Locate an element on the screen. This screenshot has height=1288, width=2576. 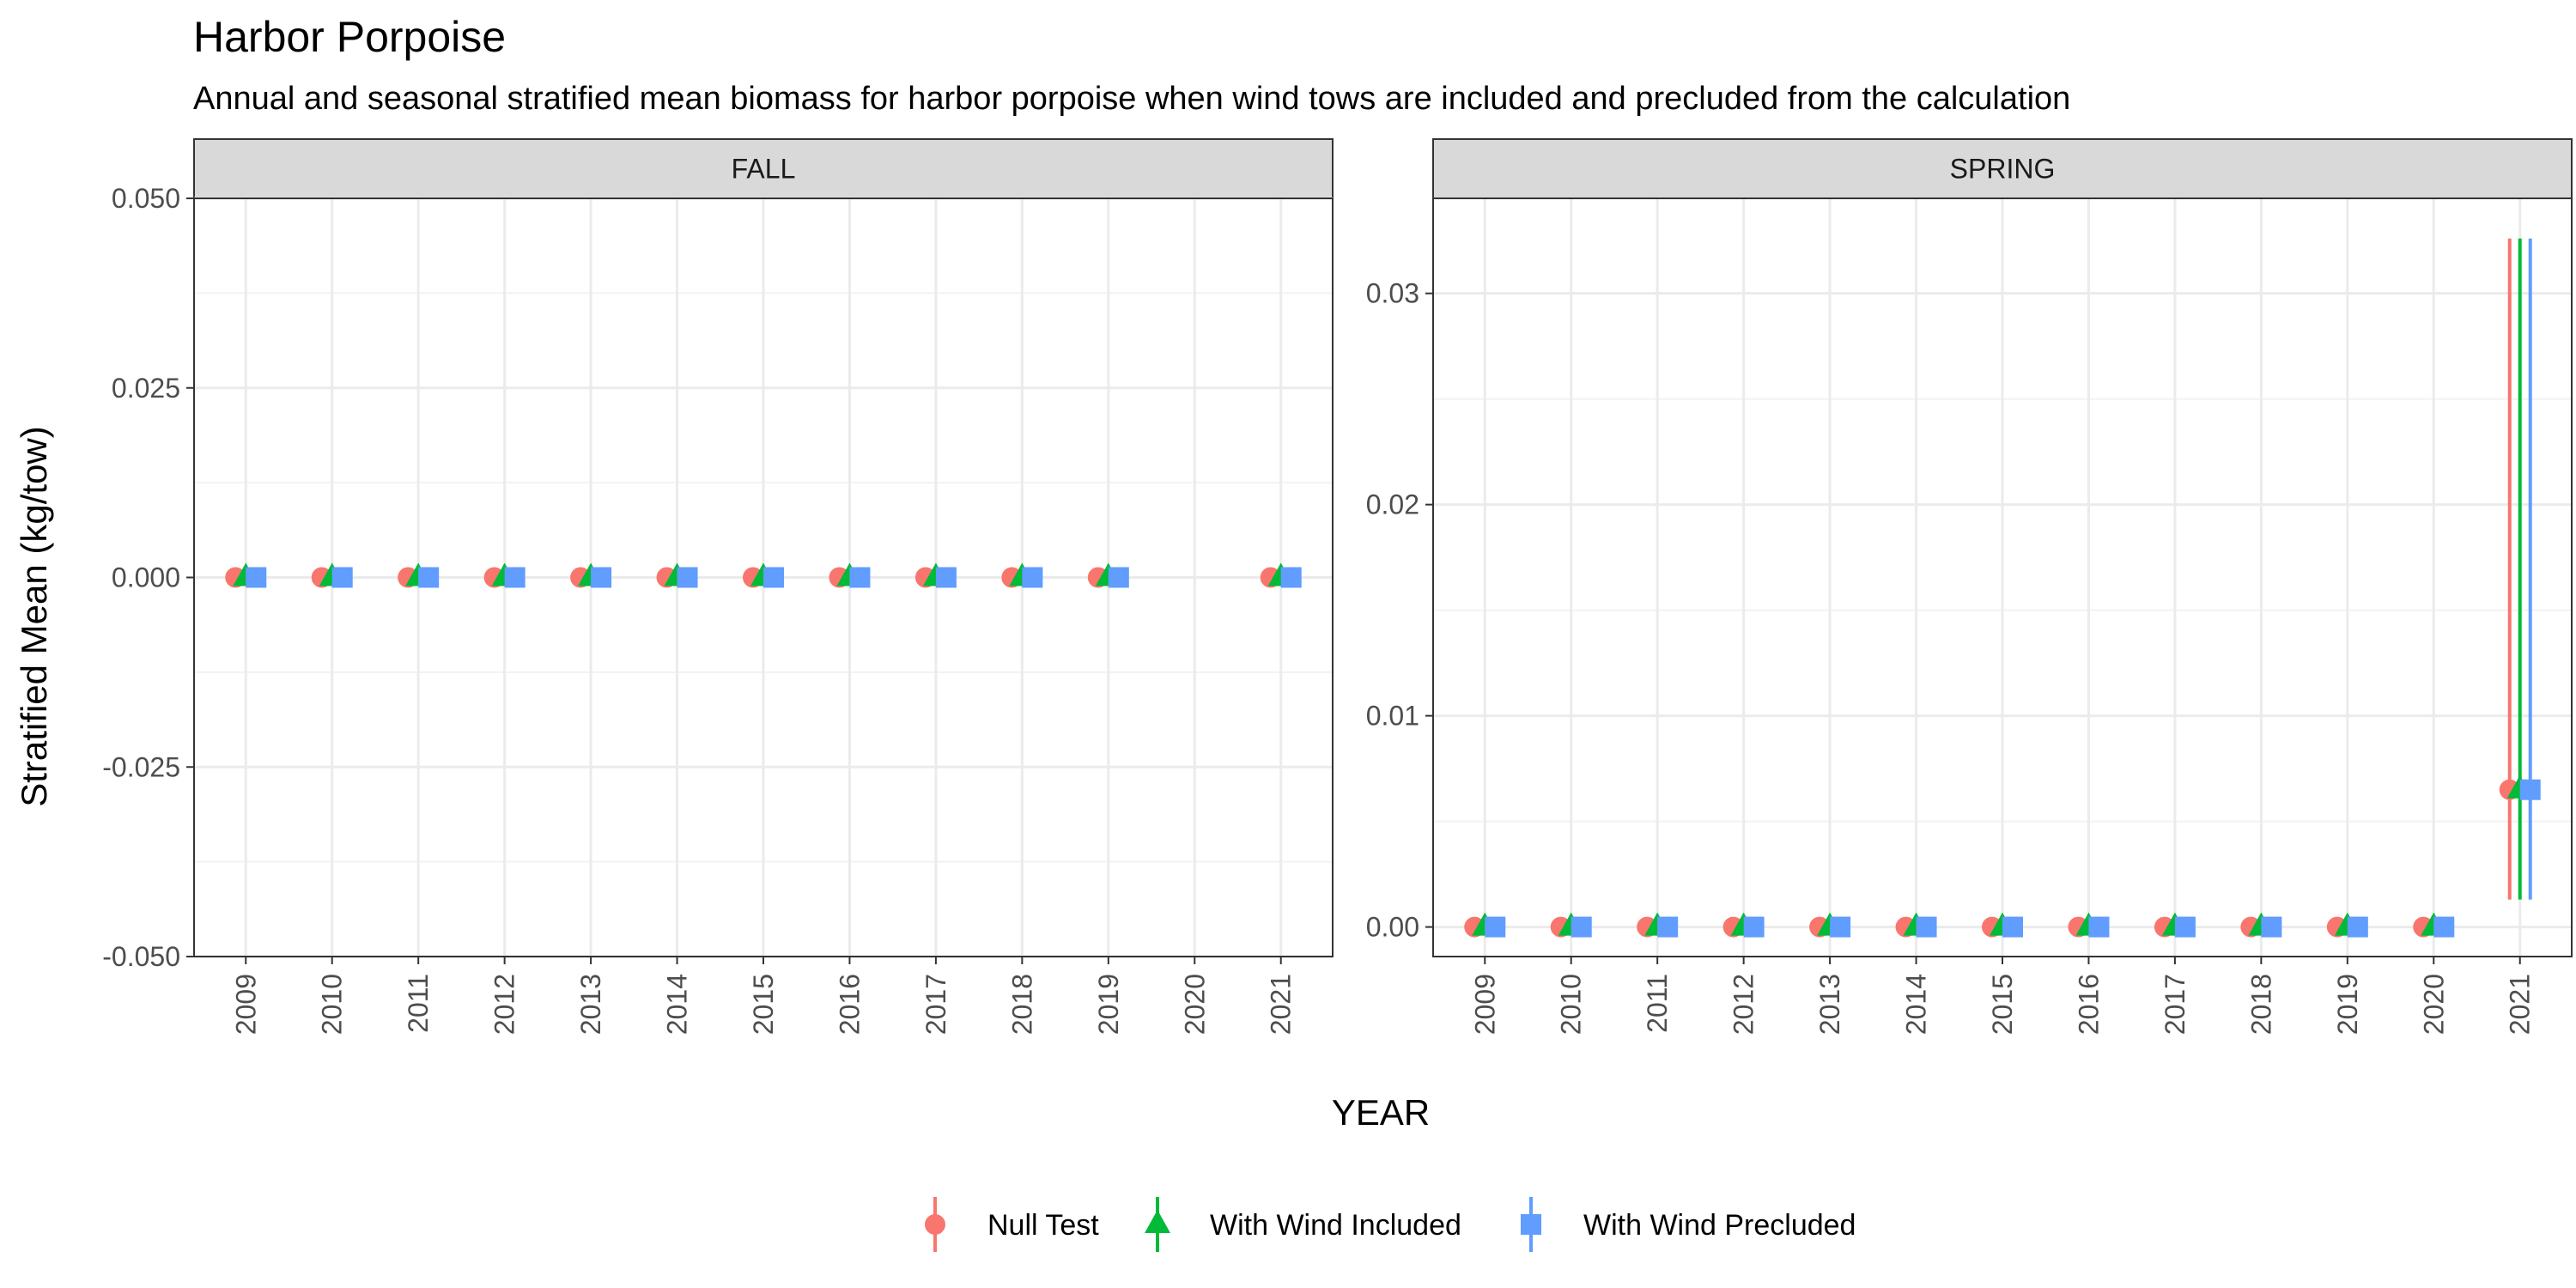
y-tick-label: 0.025 is located at coordinates (146, 388).